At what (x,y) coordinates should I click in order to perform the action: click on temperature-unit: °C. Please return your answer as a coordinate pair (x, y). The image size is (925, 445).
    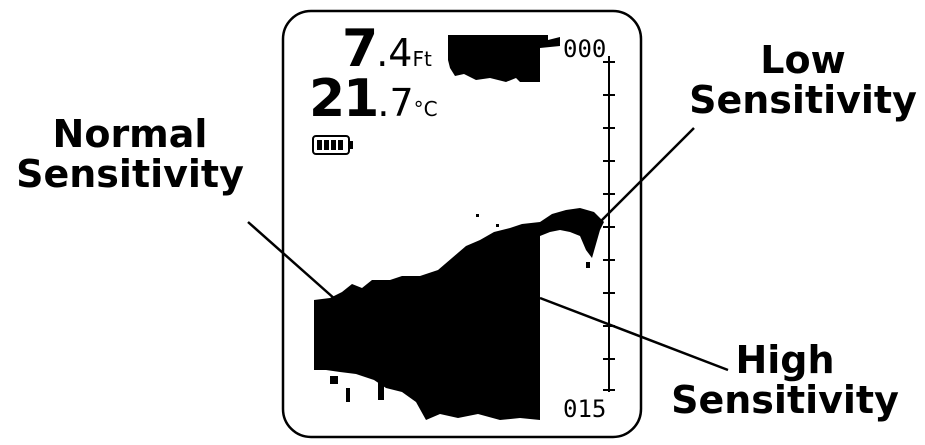
    Looking at the image, I should click on (425, 109).